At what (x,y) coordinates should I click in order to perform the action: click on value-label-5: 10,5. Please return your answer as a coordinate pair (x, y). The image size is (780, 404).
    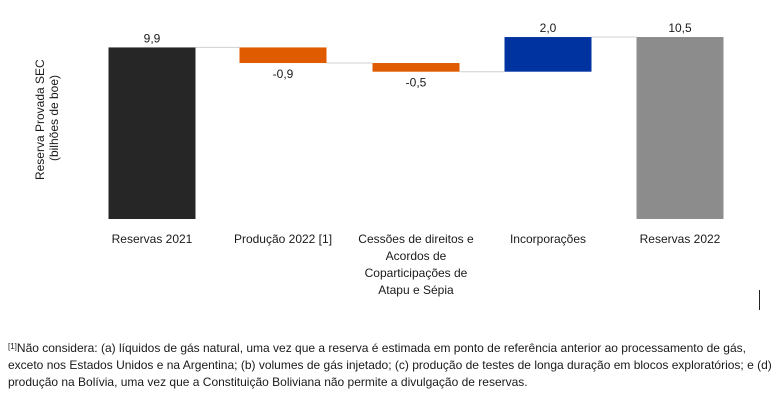
    Looking at the image, I should click on (680, 28).